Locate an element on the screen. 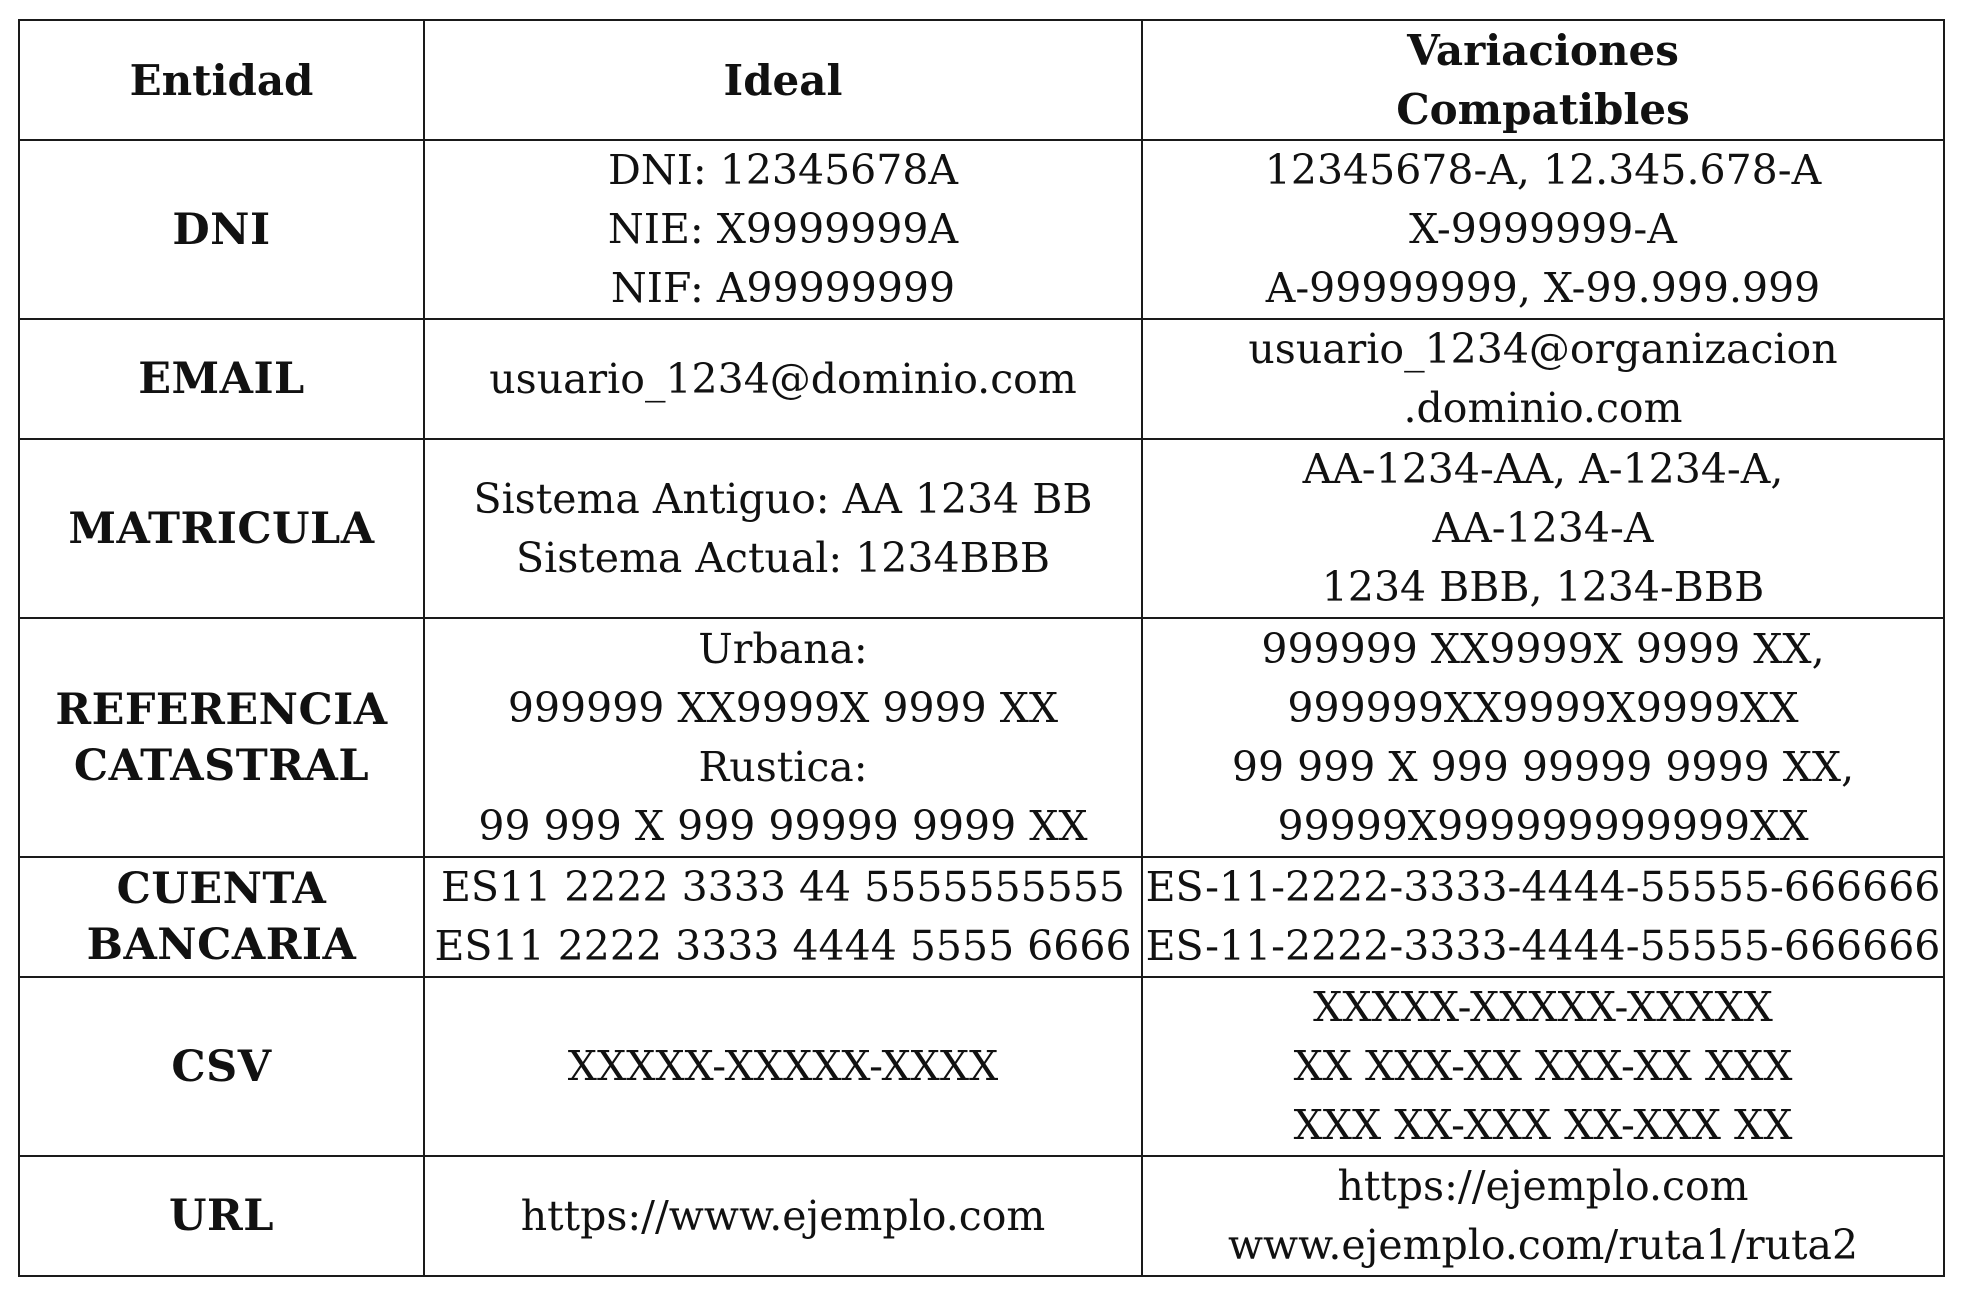 This screenshot has width=1962, height=1290. ideal-line: Rustica: is located at coordinates (783, 766).